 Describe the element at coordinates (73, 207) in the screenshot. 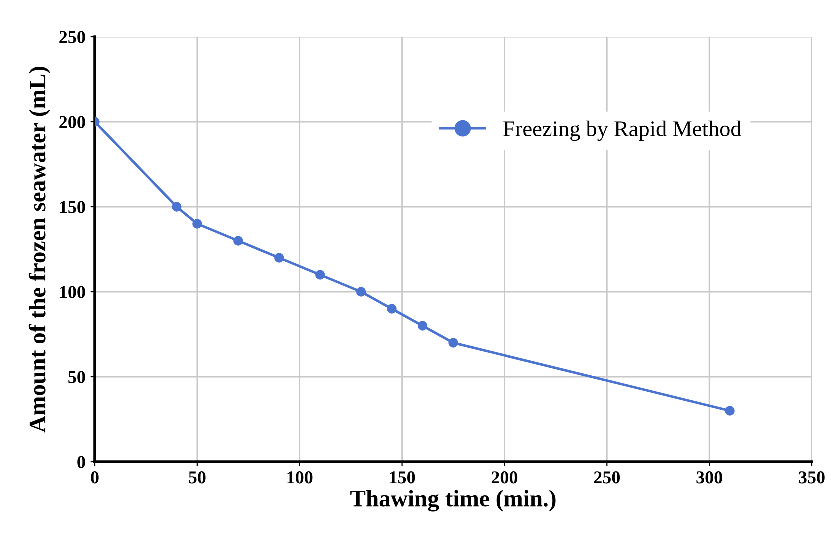

I see `y-tick-label: 150` at that location.